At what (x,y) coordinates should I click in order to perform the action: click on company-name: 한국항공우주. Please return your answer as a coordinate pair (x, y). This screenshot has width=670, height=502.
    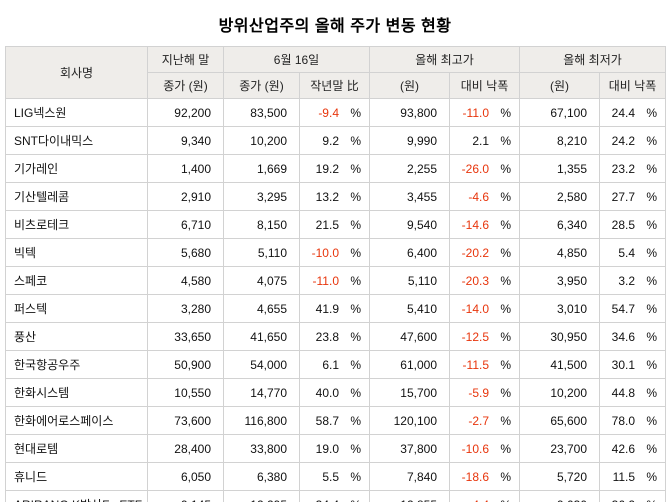
    Looking at the image, I should click on (76, 364).